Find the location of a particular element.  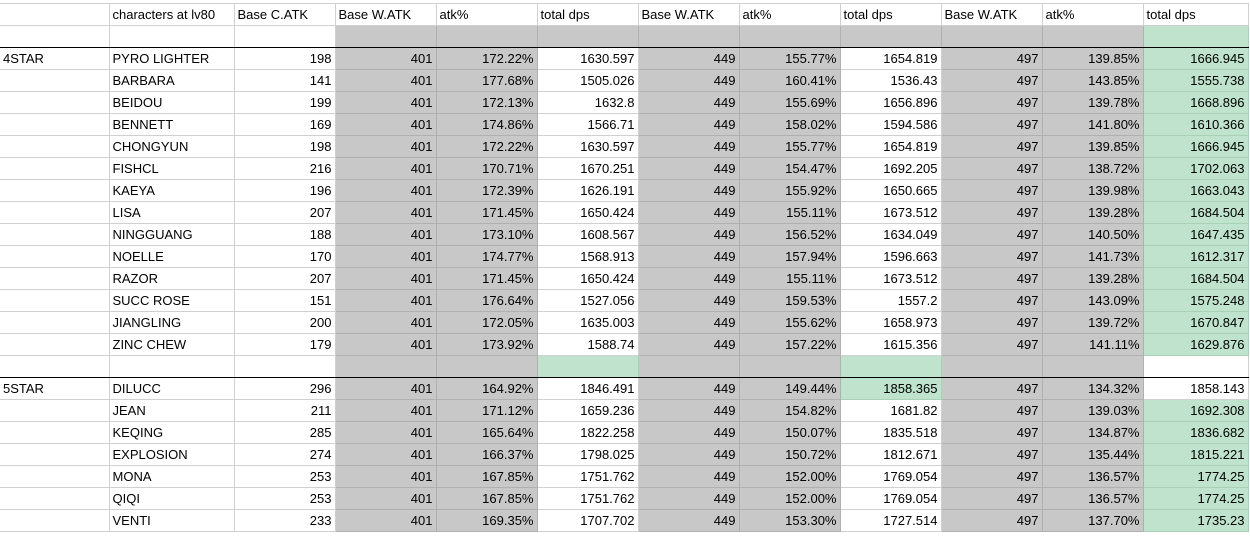

atk-pct-cell: 150.72% is located at coordinates (789, 454).